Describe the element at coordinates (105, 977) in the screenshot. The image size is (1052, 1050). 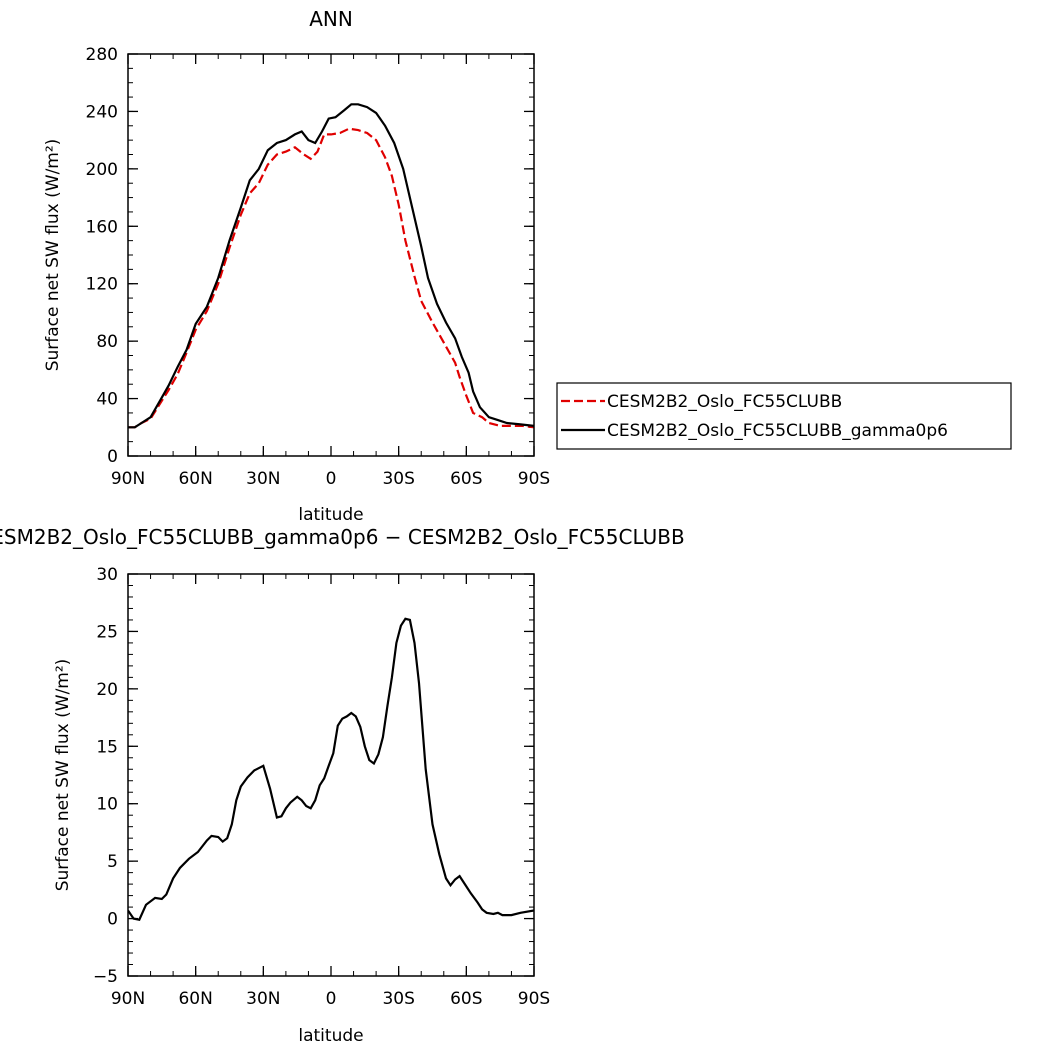
I see `bottom-y-tick-label: −5` at that location.